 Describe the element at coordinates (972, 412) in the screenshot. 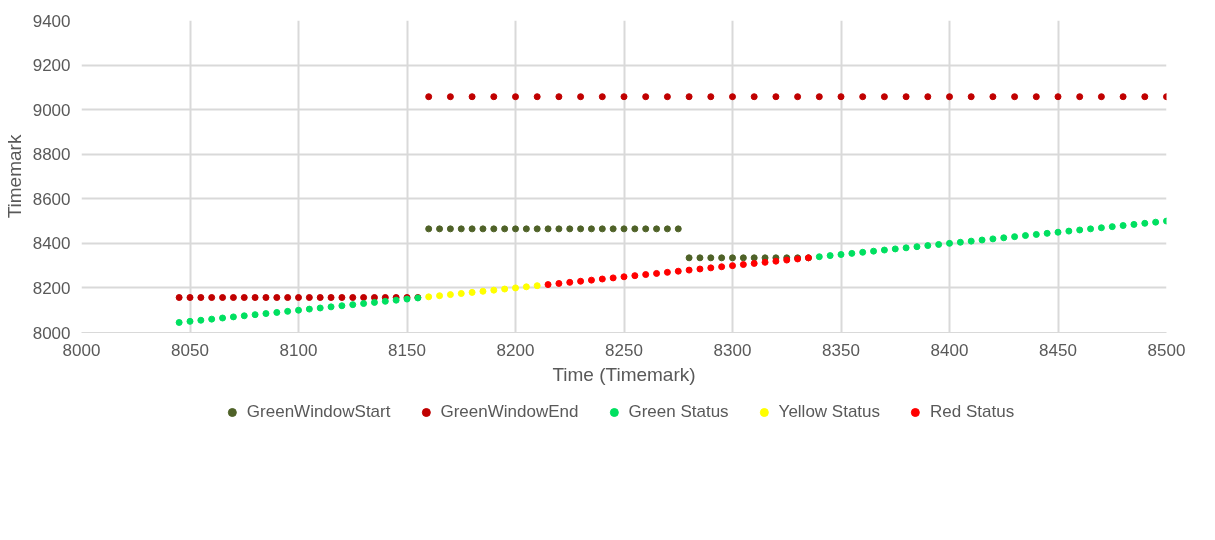

I see `legend-label: Red Status` at that location.